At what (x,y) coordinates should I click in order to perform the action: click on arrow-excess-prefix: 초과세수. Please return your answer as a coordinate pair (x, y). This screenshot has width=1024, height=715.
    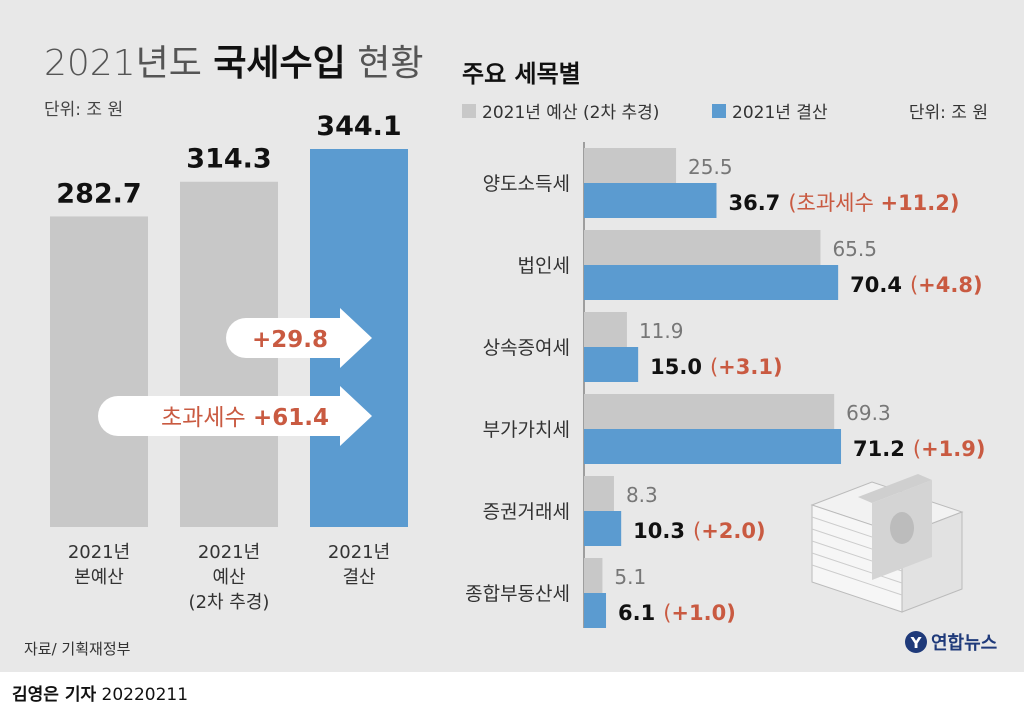
    Looking at the image, I should click on (207, 418).